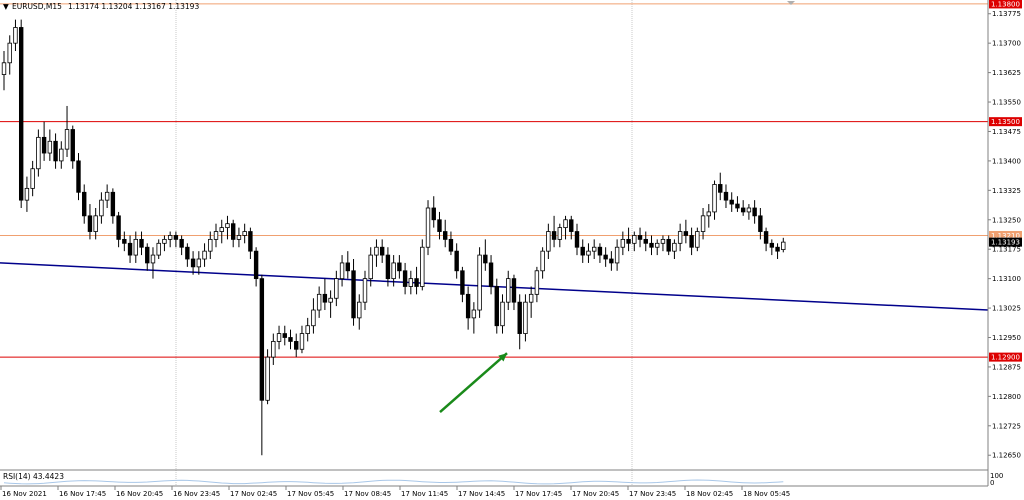  I want to click on price-tick-label: 1.13550, so click(1006, 103).